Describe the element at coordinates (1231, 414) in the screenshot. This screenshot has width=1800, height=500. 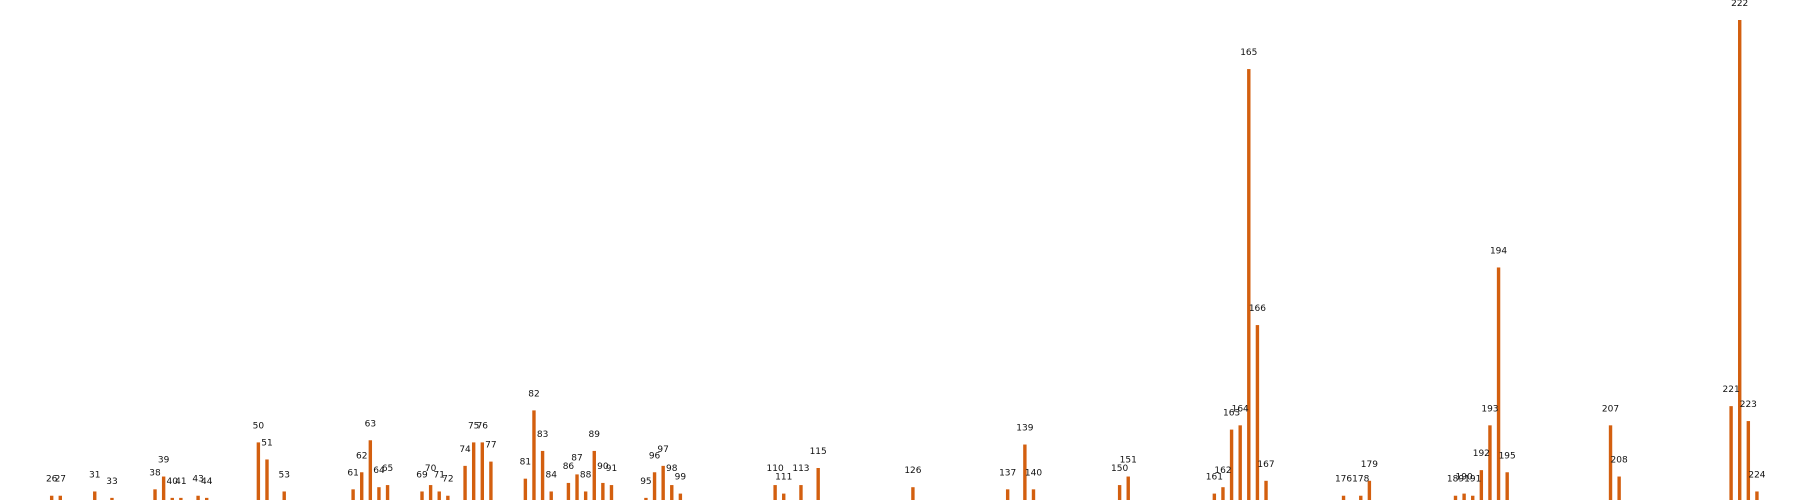
I see `bar-label-163: 163` at that location.